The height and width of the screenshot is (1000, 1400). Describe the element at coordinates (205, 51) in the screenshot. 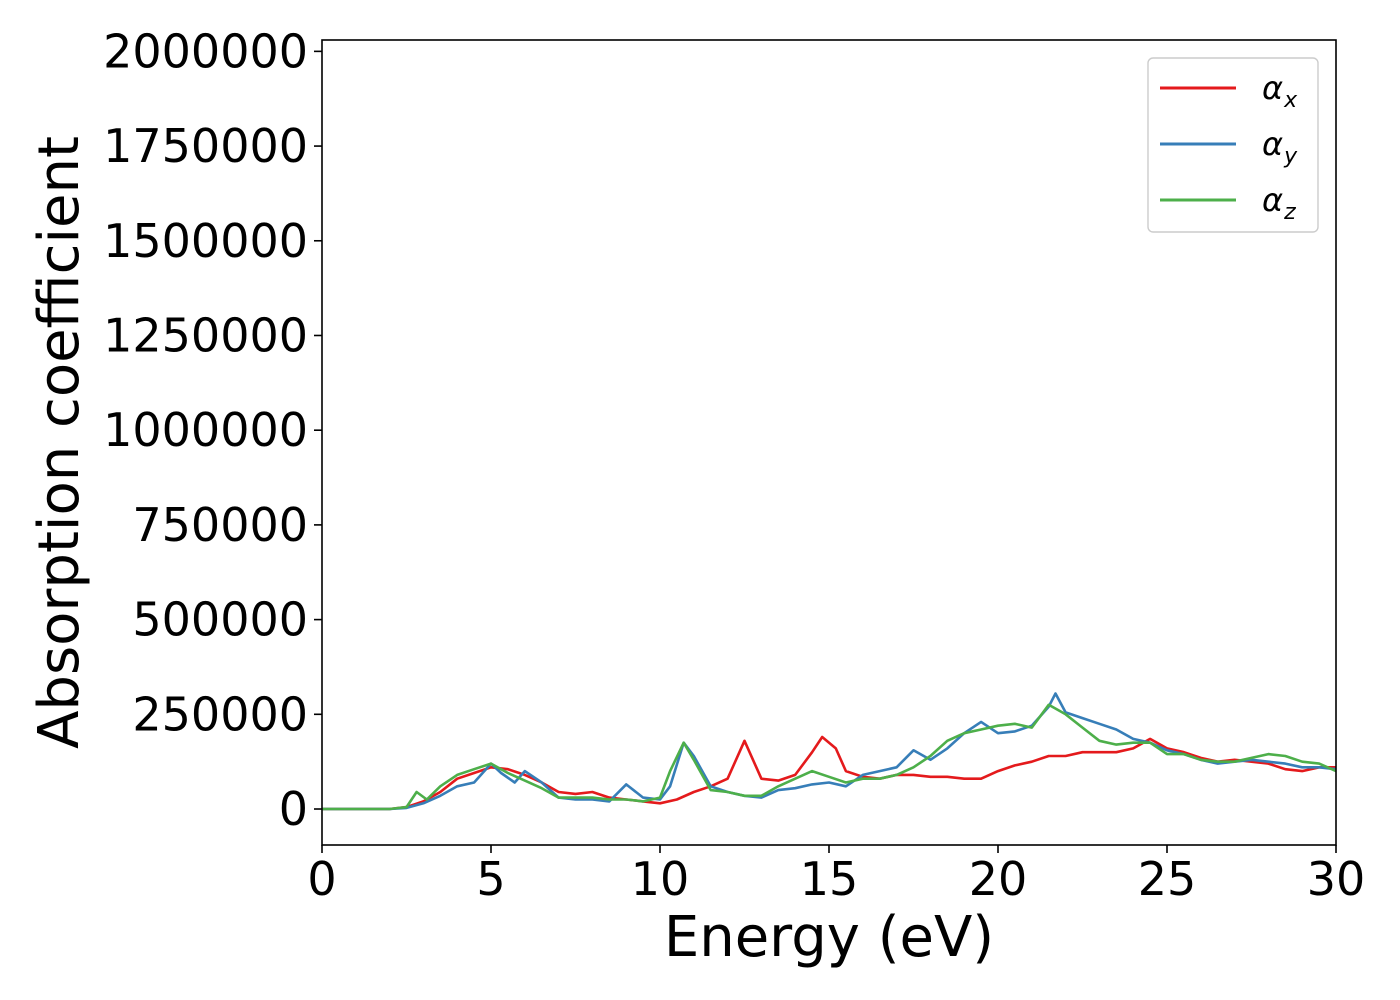

I see `y-tick-label: 2000000` at that location.